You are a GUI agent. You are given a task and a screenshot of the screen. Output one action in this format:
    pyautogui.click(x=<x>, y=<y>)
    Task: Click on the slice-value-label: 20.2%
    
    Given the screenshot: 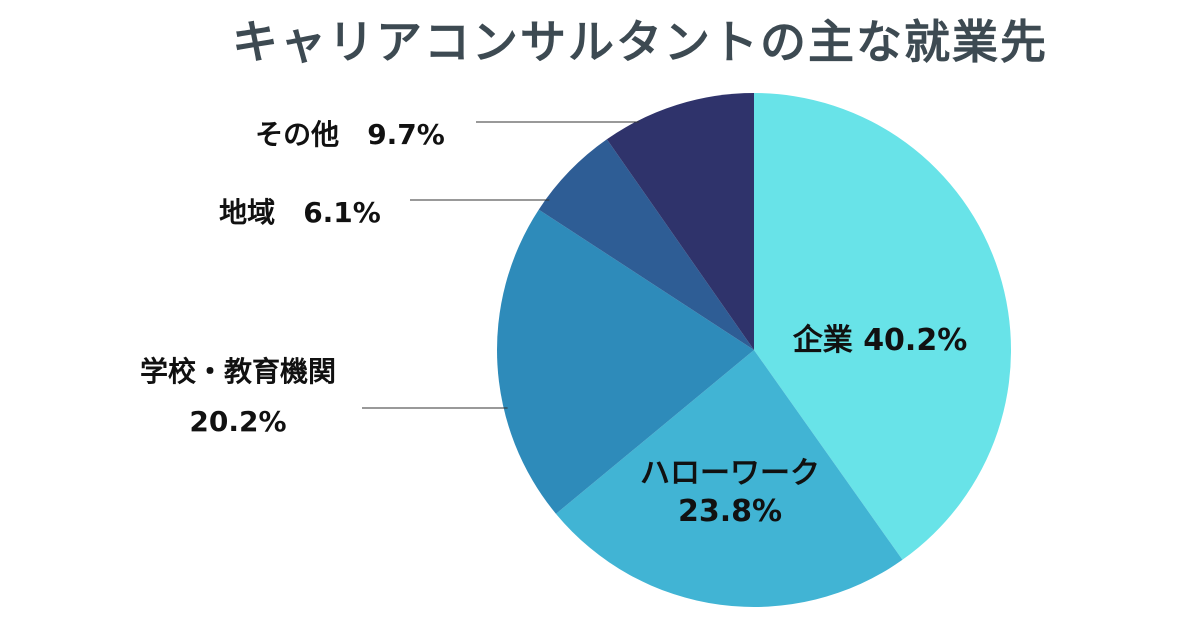 What is the action you would take?
    pyautogui.click(x=237, y=421)
    